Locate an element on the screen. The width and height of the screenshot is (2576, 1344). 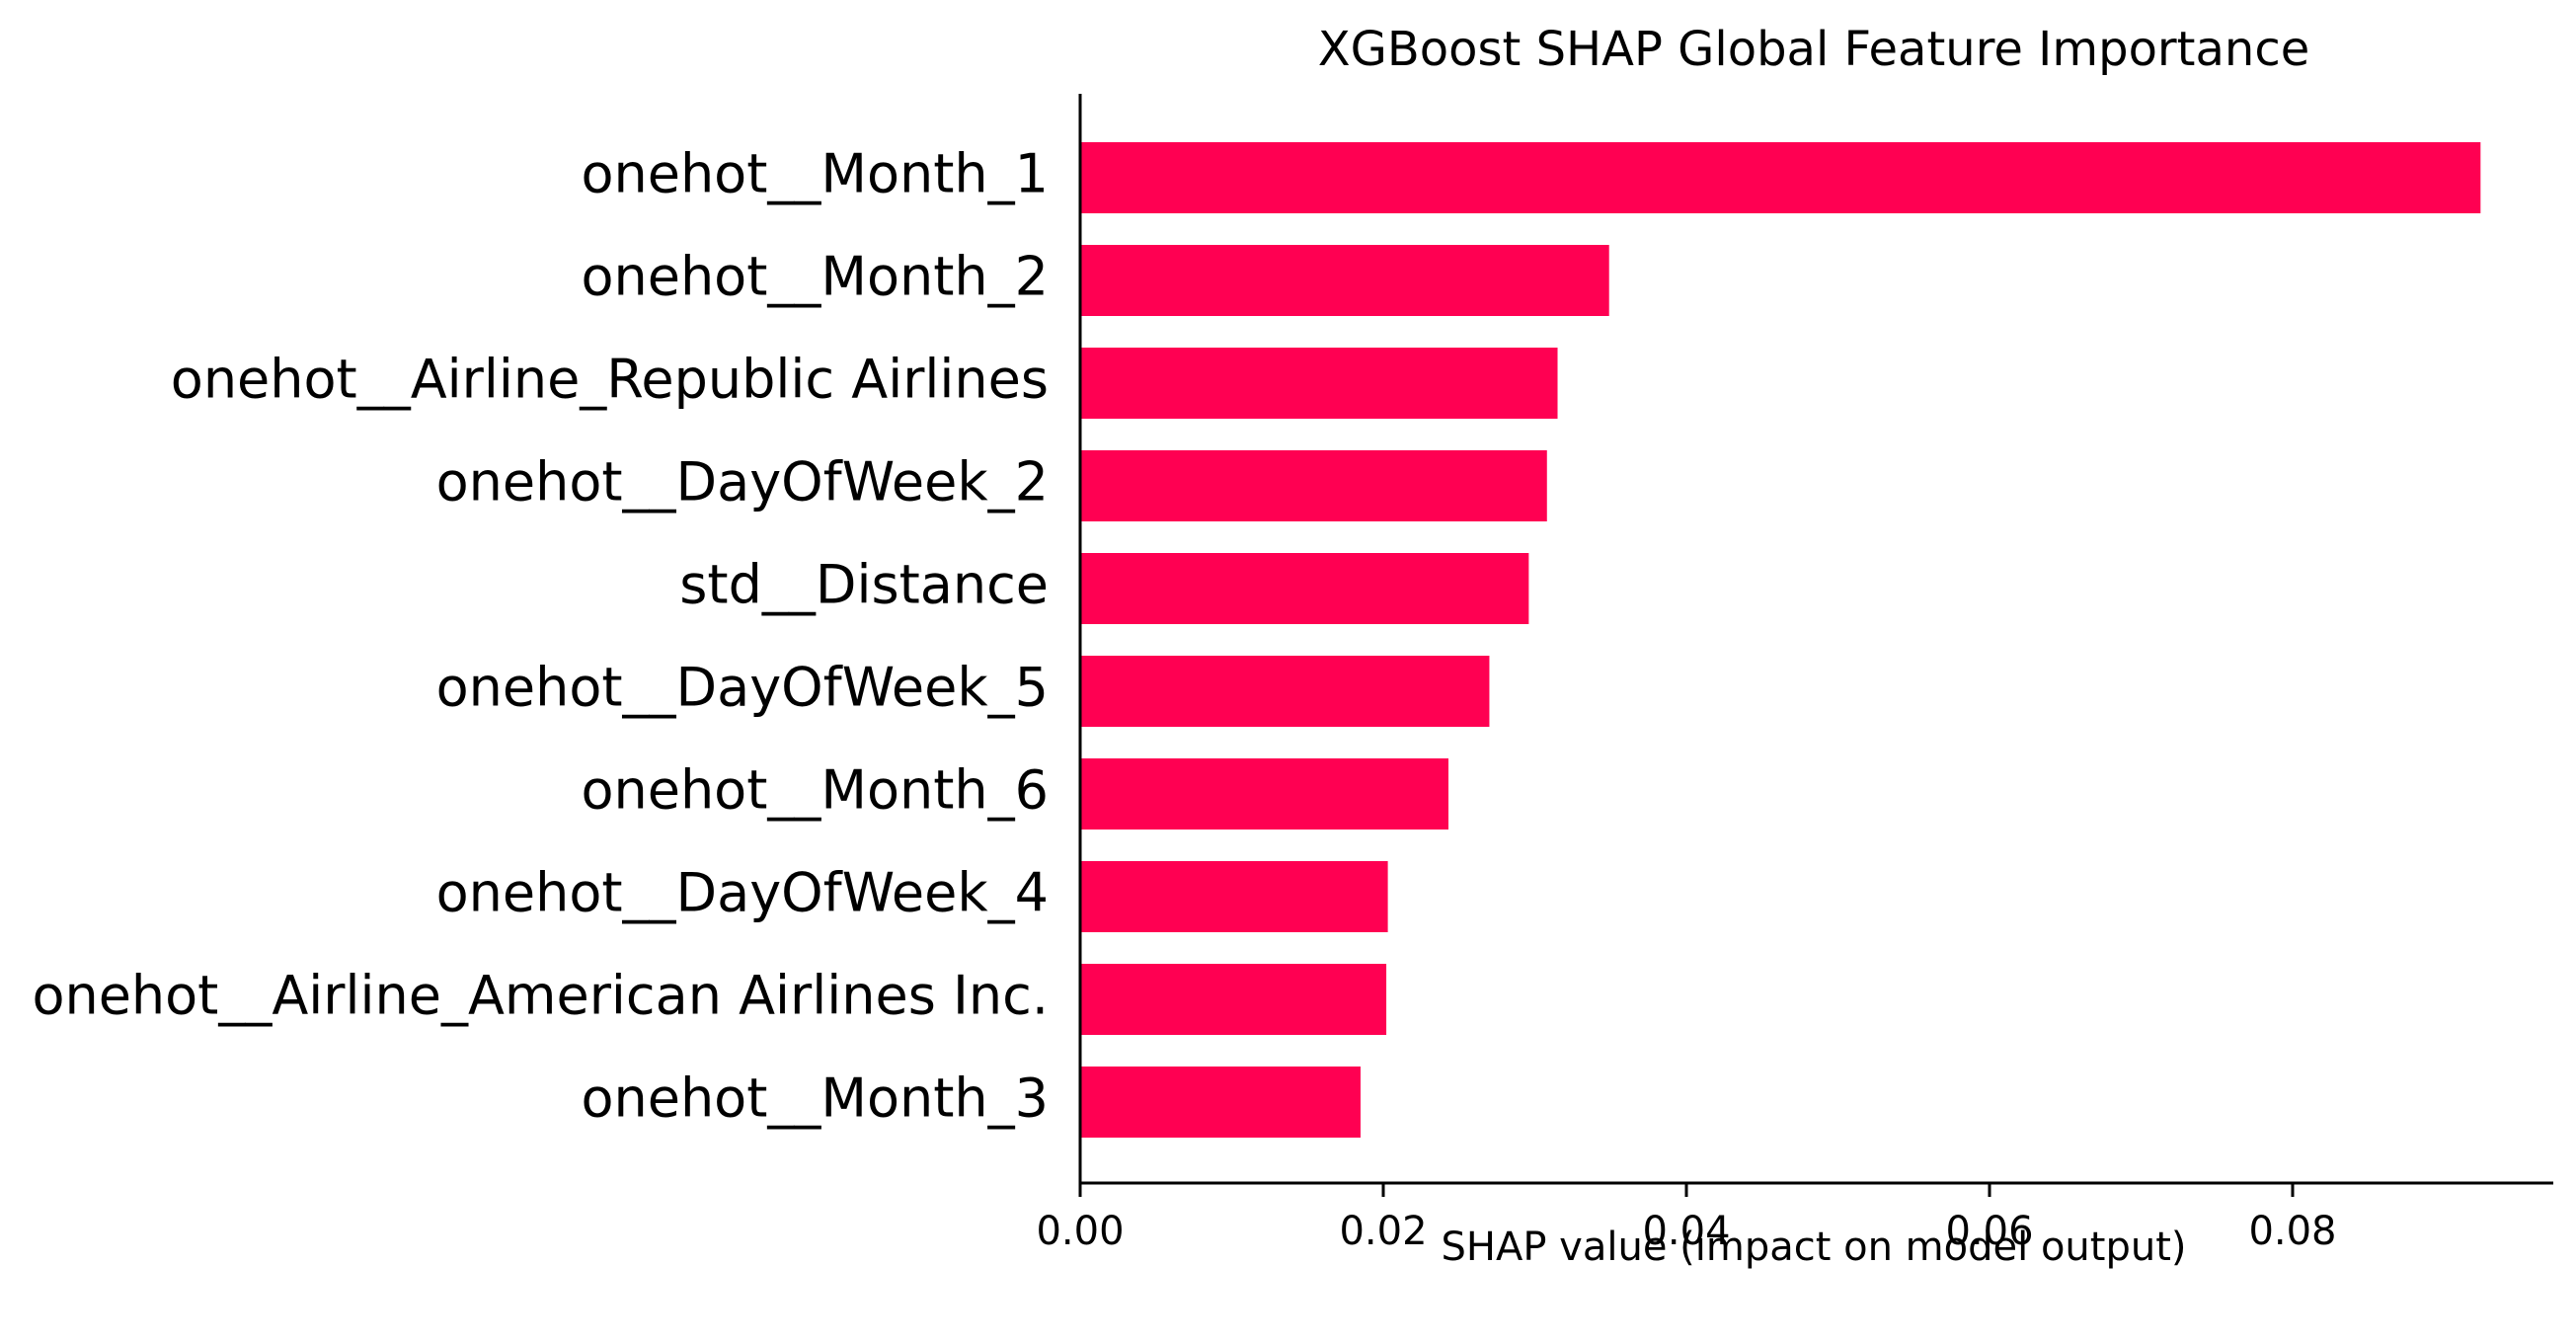
x-axis-label: SHAP value (impact on model output) is located at coordinates (1814, 1247).